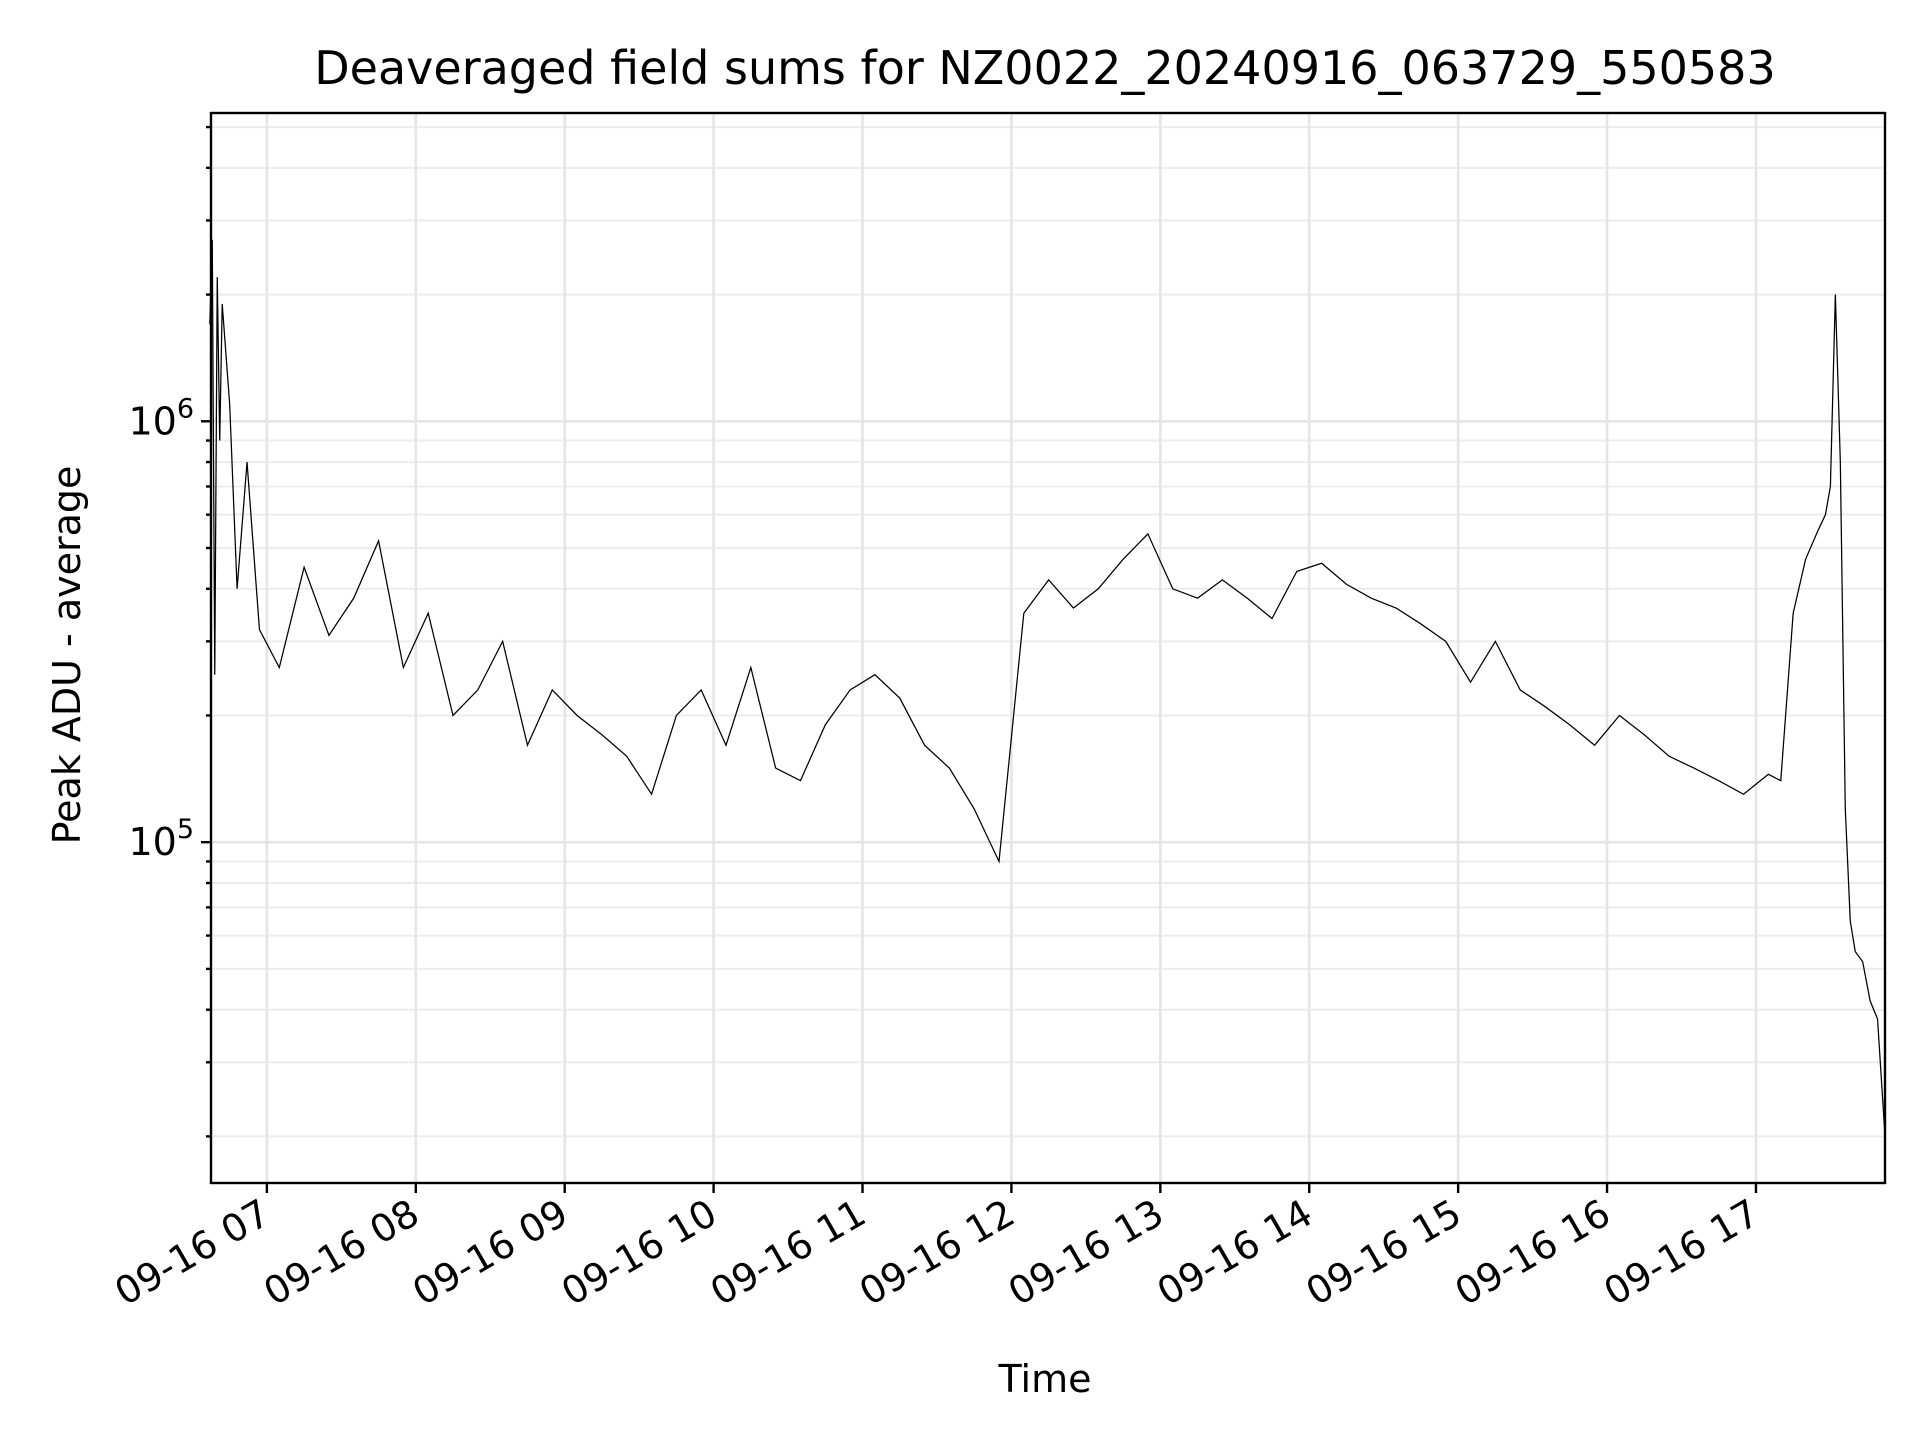 Image resolution: width=1920 pixels, height=1444 pixels. Describe the element at coordinates (169, 631) in the screenshot. I see `y-axis: 105 106` at that location.